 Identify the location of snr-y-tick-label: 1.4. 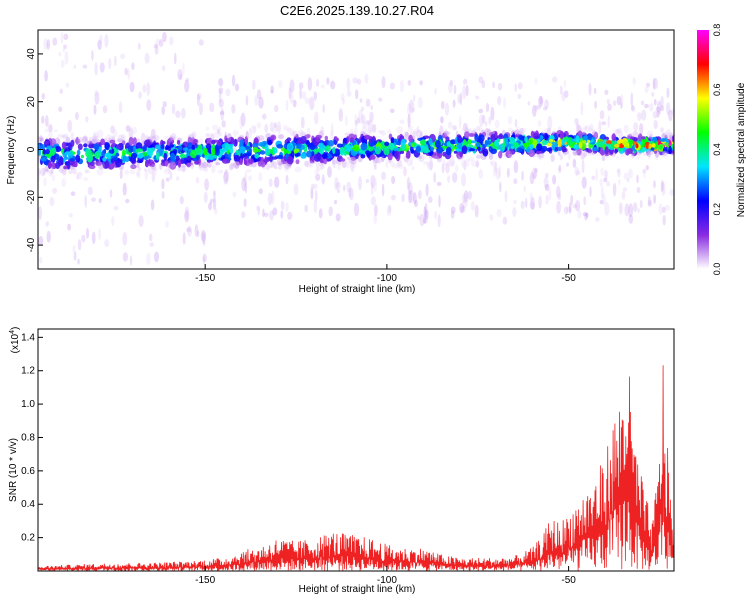
(28, 337).